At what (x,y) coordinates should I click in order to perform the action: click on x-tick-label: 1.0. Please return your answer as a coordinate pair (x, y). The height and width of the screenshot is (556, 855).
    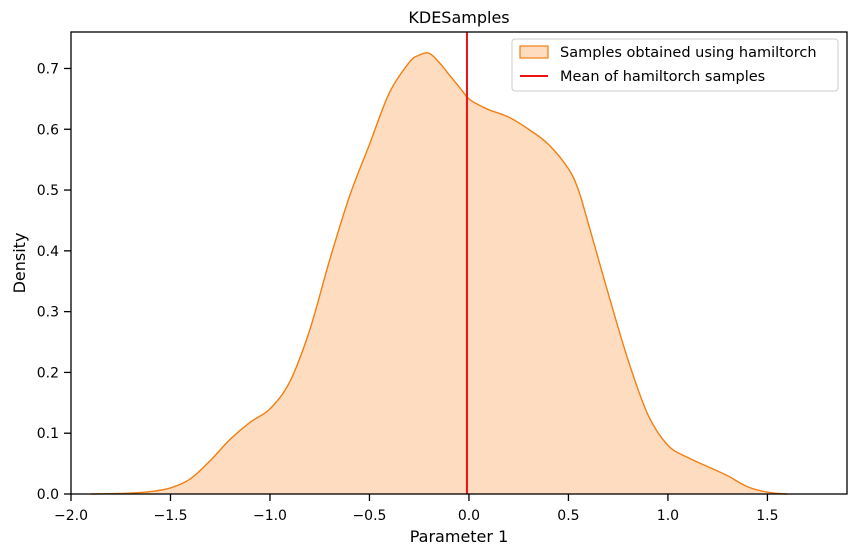
    Looking at the image, I should click on (668, 516).